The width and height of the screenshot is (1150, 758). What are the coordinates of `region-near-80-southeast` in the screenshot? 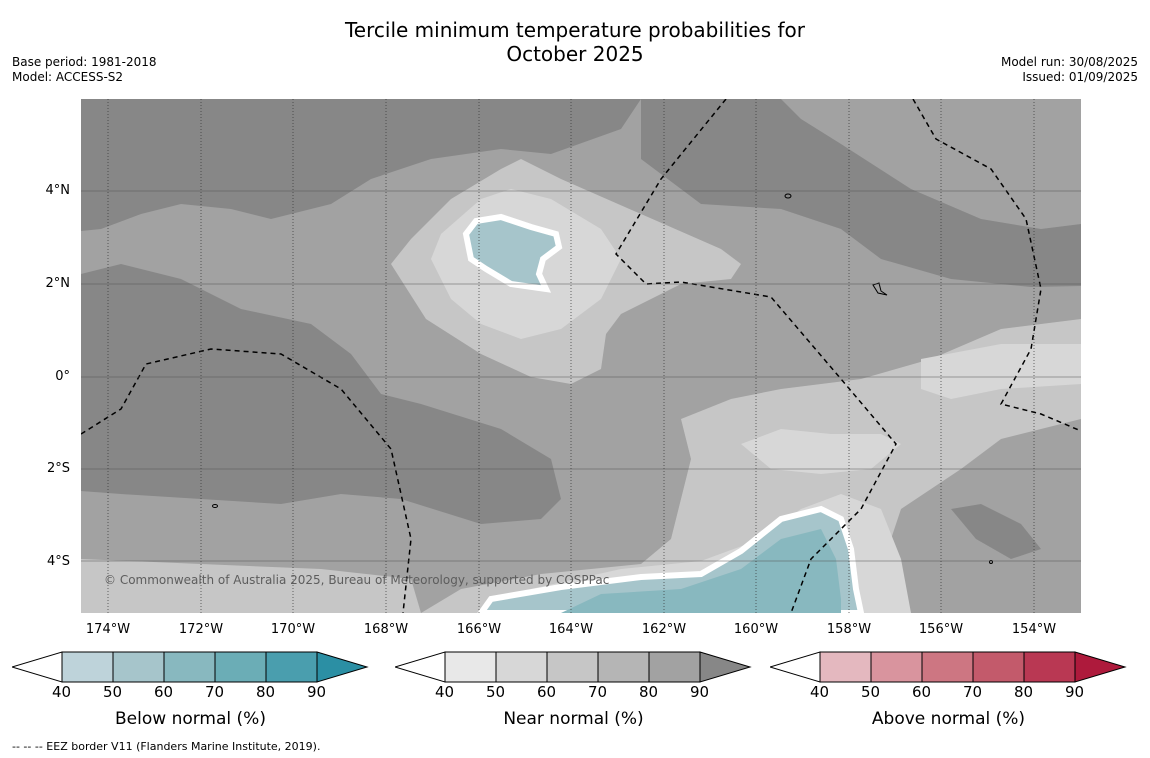 It's located at (1001, 371).